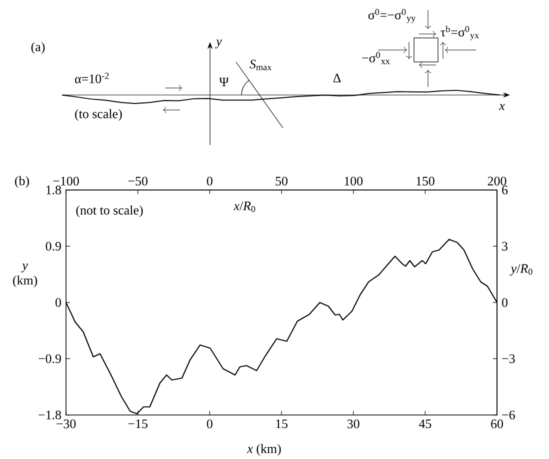 The height and width of the screenshot is (459, 549). What do you see at coordinates (224, 82) in the screenshot?
I see `text: Ψ` at bounding box center [224, 82].